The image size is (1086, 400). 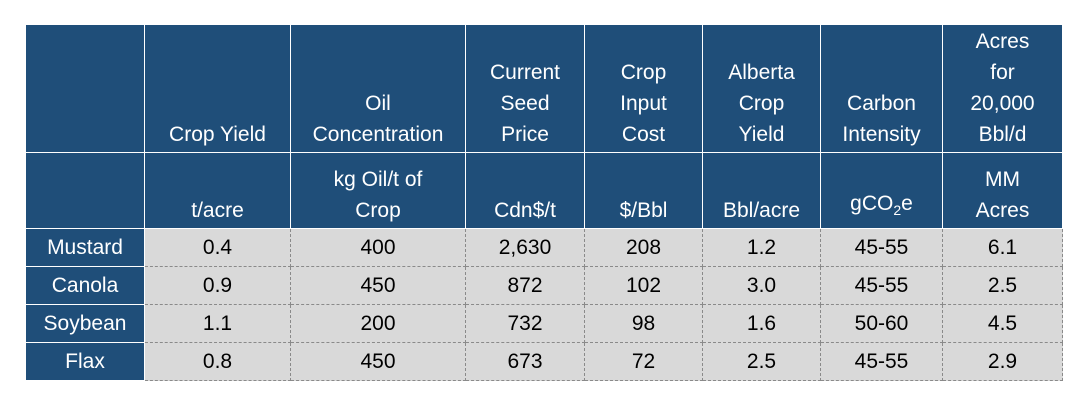 What do you see at coordinates (217, 361) in the screenshot?
I see `table-cell: 0.8` at bounding box center [217, 361].